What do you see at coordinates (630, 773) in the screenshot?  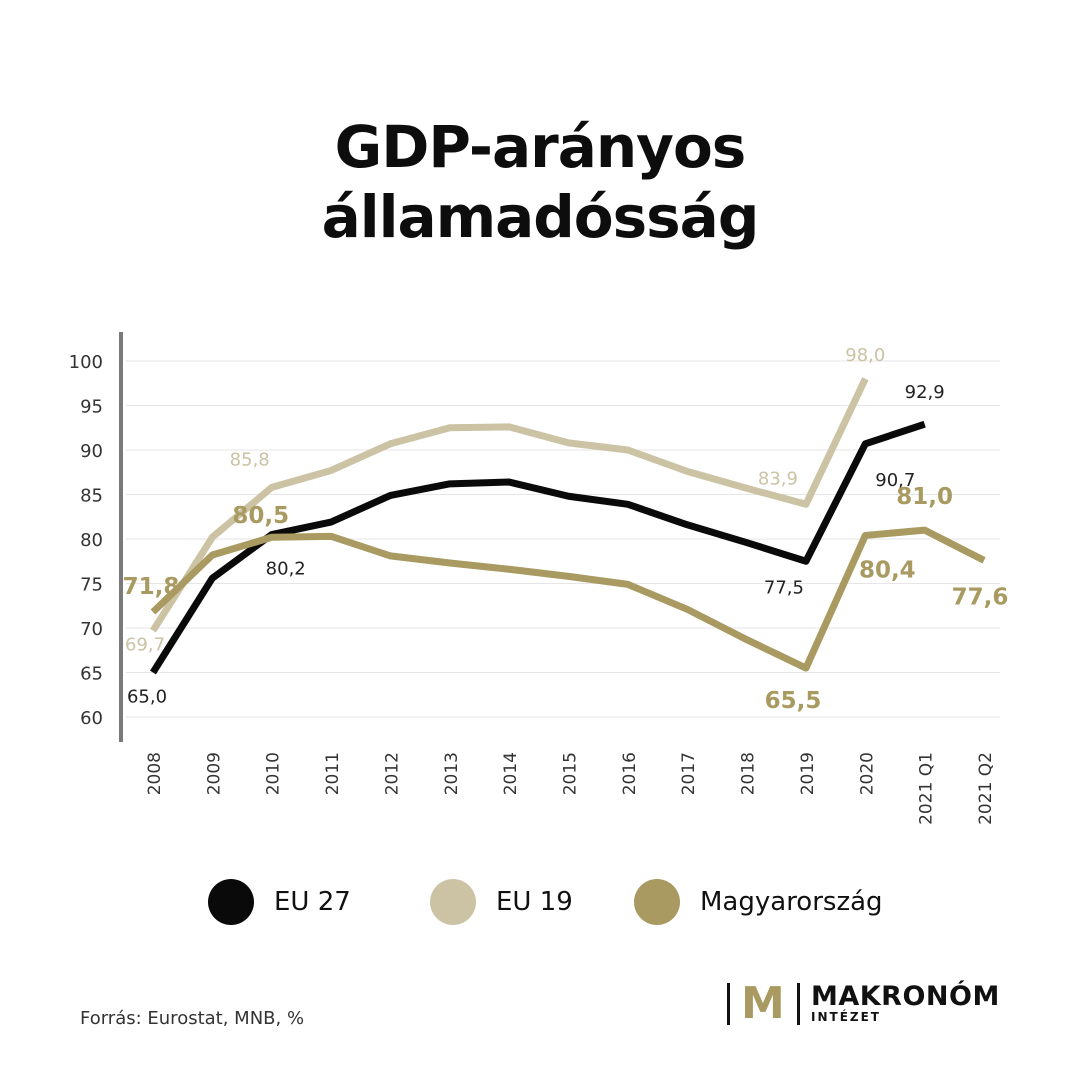 I see `x-tick-label-2016: 2016` at bounding box center [630, 773].